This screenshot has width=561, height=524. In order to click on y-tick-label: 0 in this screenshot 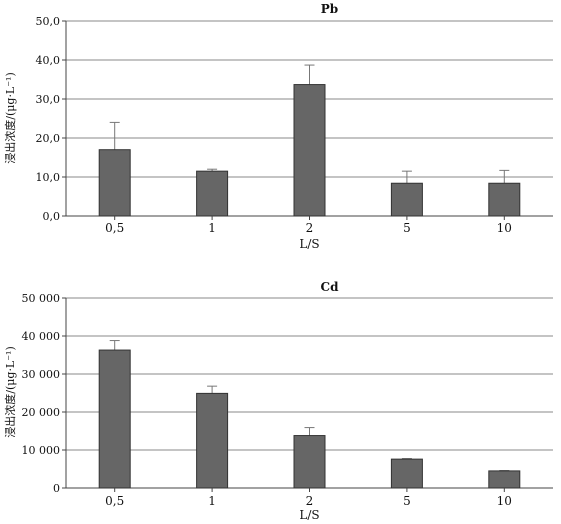, I will do `click(56, 488)`.